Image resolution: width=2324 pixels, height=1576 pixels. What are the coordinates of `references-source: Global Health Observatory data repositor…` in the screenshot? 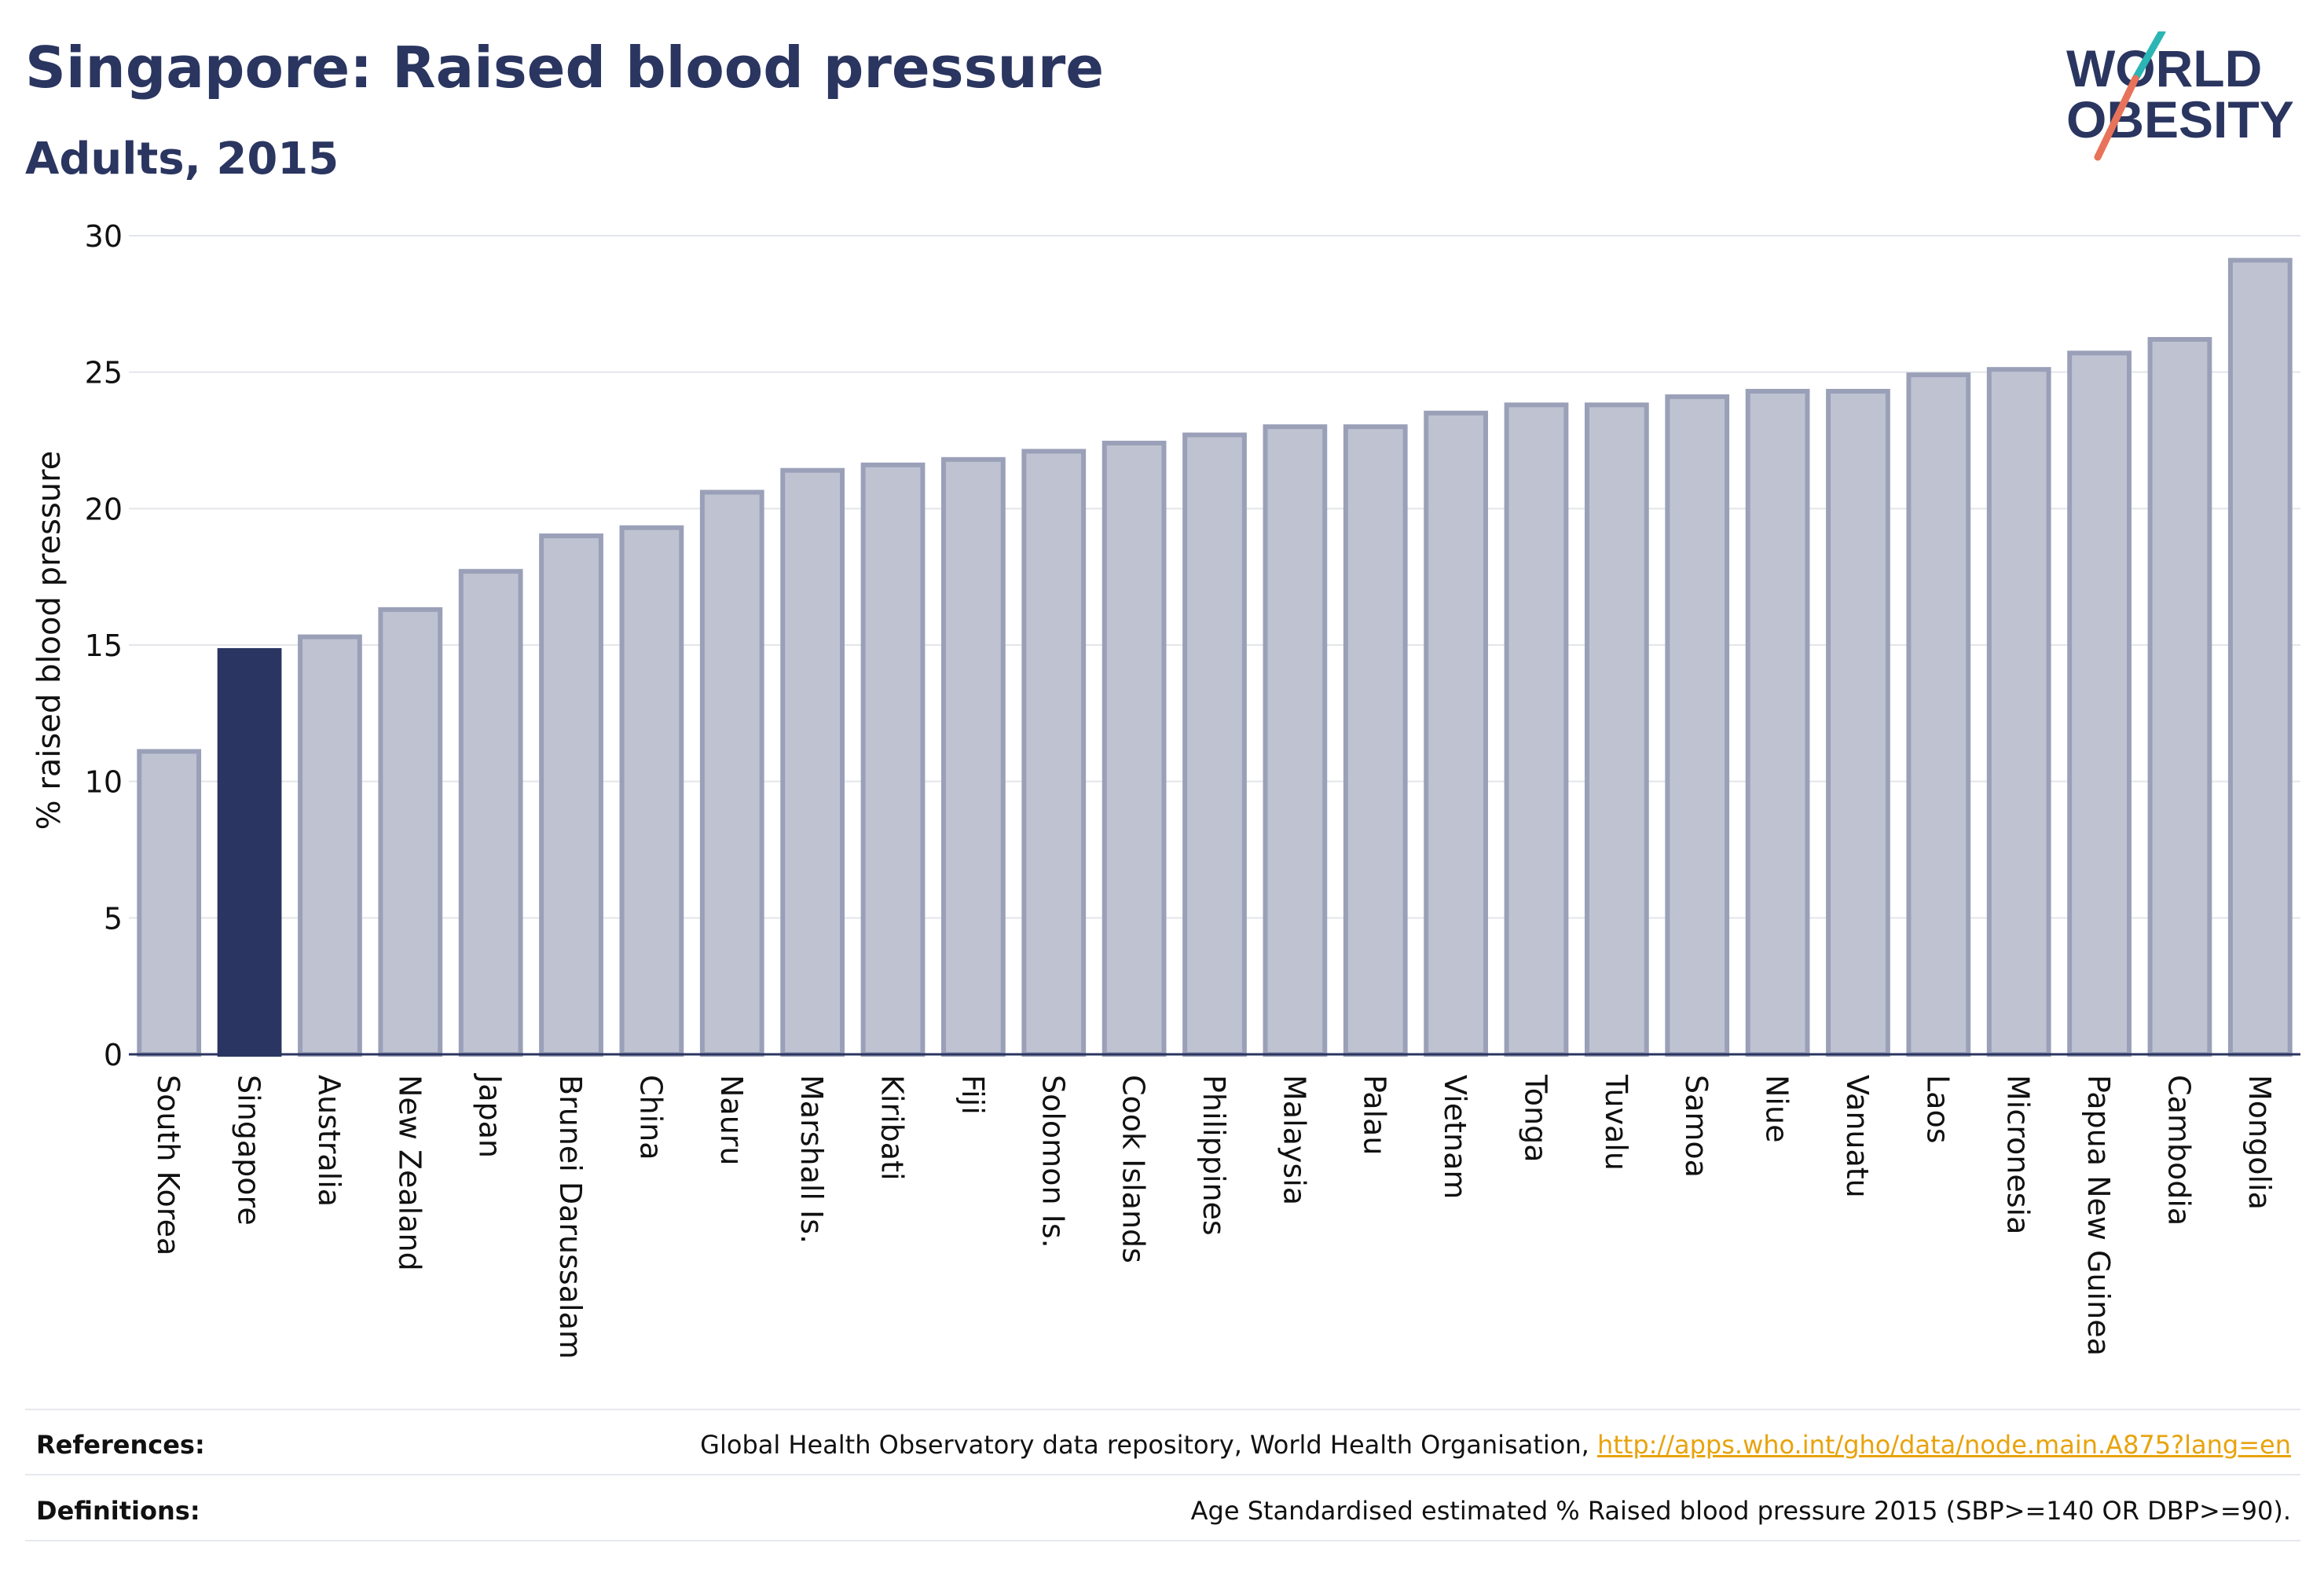 It's located at (1148, 1445).